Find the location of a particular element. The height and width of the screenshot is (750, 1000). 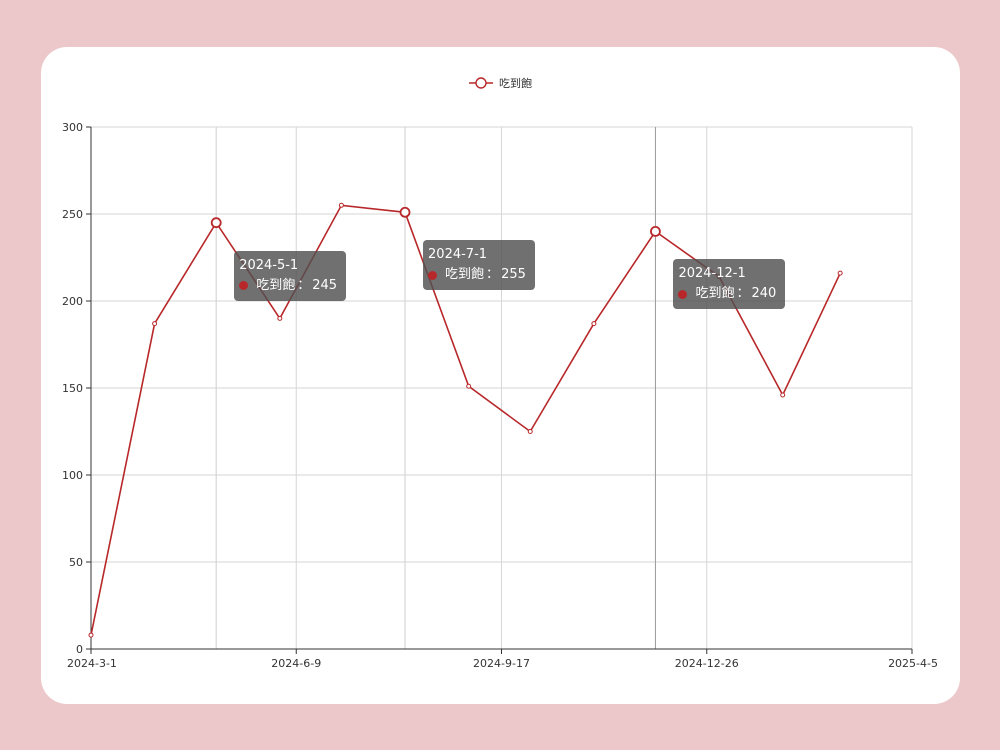

tooltip-value: 245 is located at coordinates (325, 285).